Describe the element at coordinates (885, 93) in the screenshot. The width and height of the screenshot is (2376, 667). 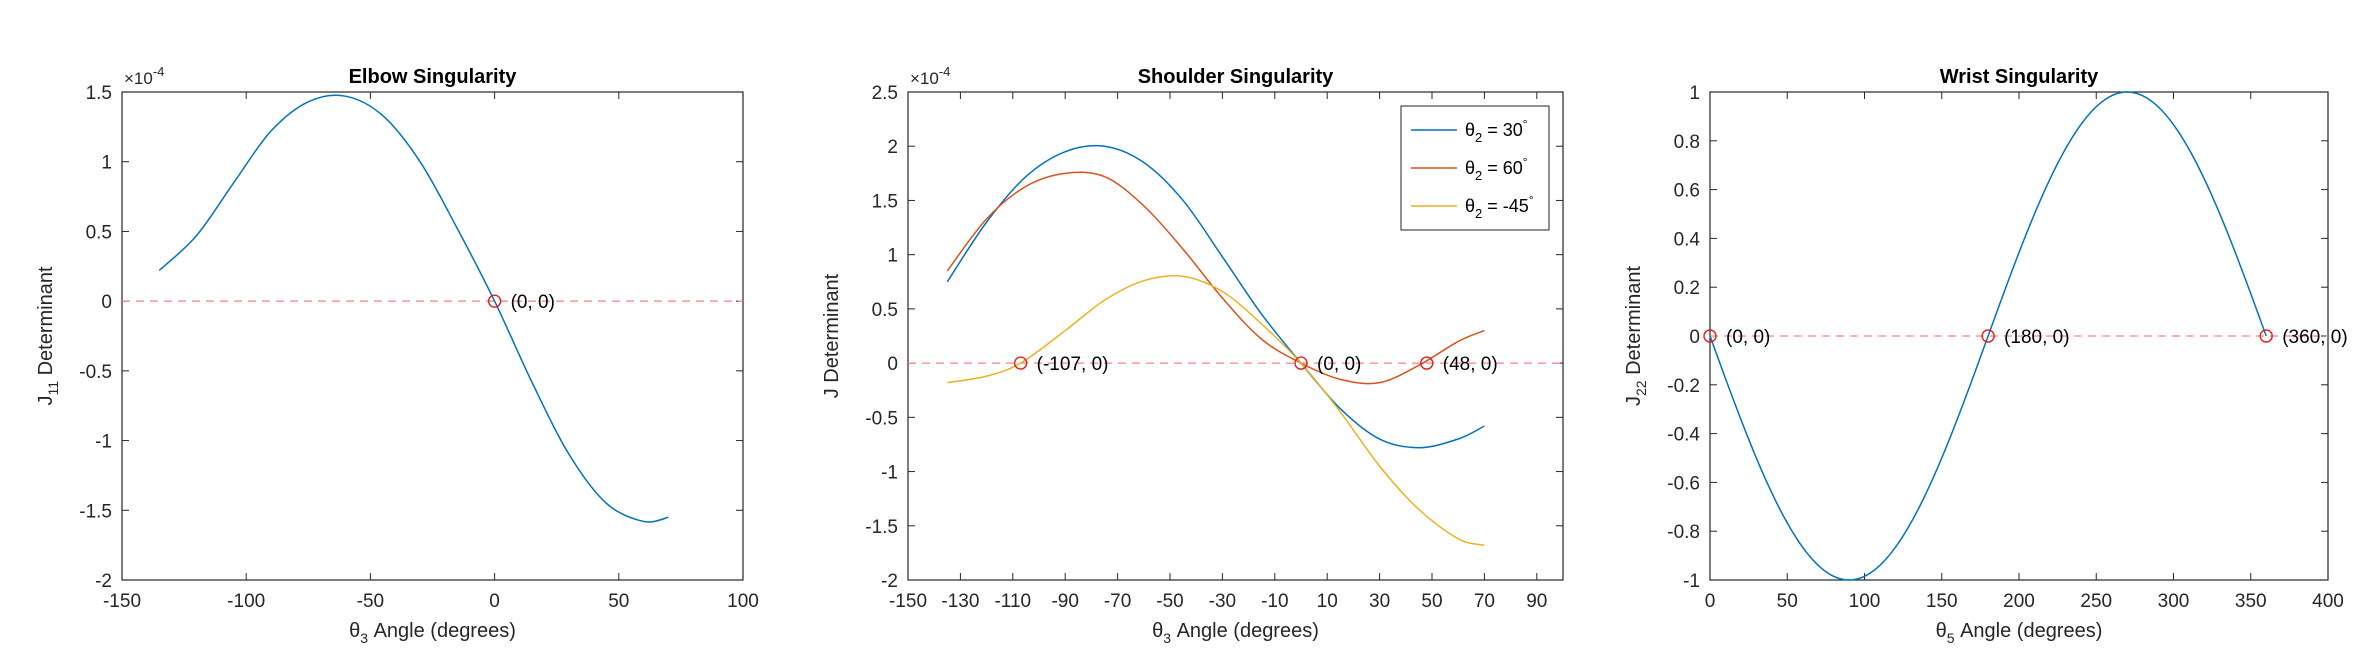
I see `y-tick-label: 2.5` at that location.